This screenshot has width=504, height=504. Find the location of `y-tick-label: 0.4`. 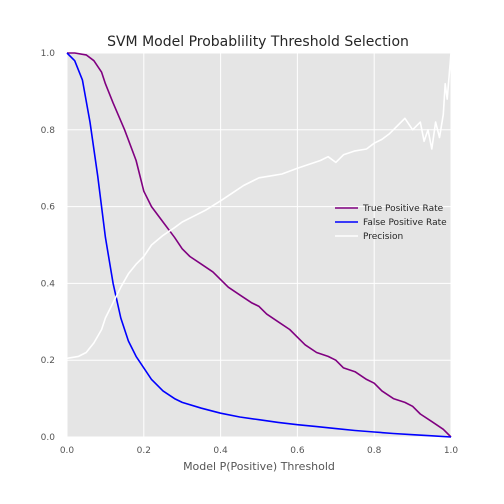

y-tick-label: 0.4 is located at coordinates (48, 284).